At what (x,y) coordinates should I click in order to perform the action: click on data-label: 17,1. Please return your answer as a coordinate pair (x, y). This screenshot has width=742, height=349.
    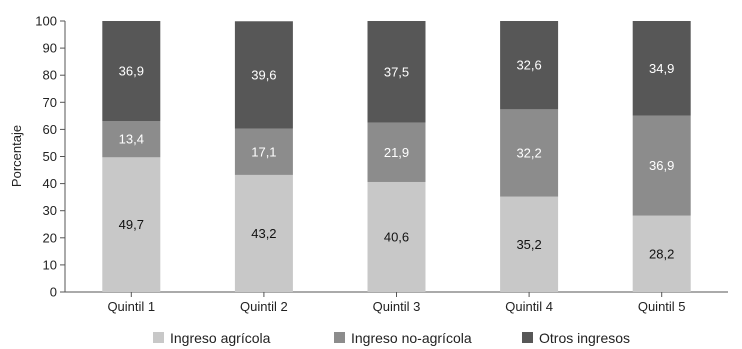
    Looking at the image, I should click on (263, 151).